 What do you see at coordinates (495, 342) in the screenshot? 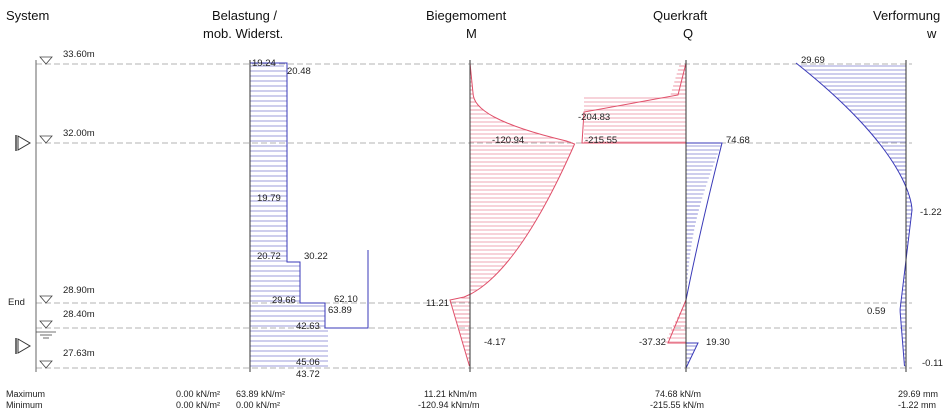
I see `moment-value: -4.17` at bounding box center [495, 342].